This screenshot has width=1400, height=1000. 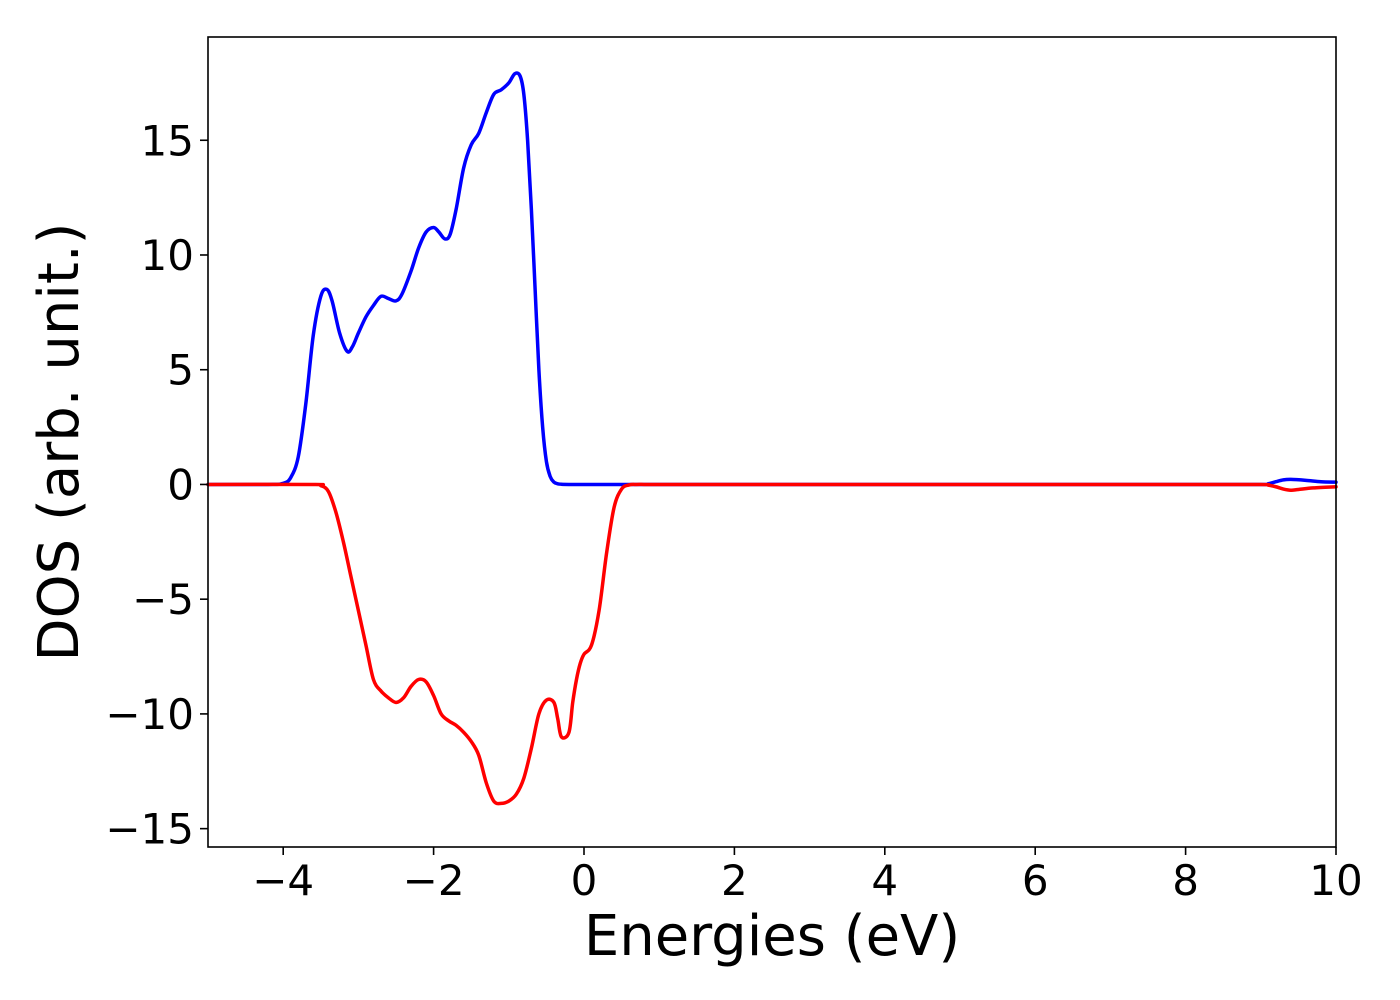 I want to click on x-tick-label: 2, so click(x=734, y=880).